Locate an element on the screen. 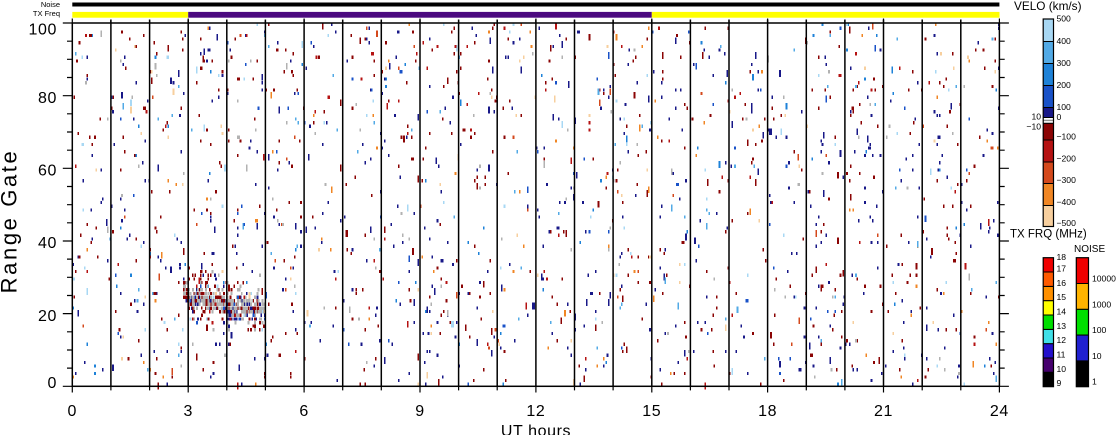 The image size is (1118, 440). svg-text: −200 is located at coordinates (1067, 159).